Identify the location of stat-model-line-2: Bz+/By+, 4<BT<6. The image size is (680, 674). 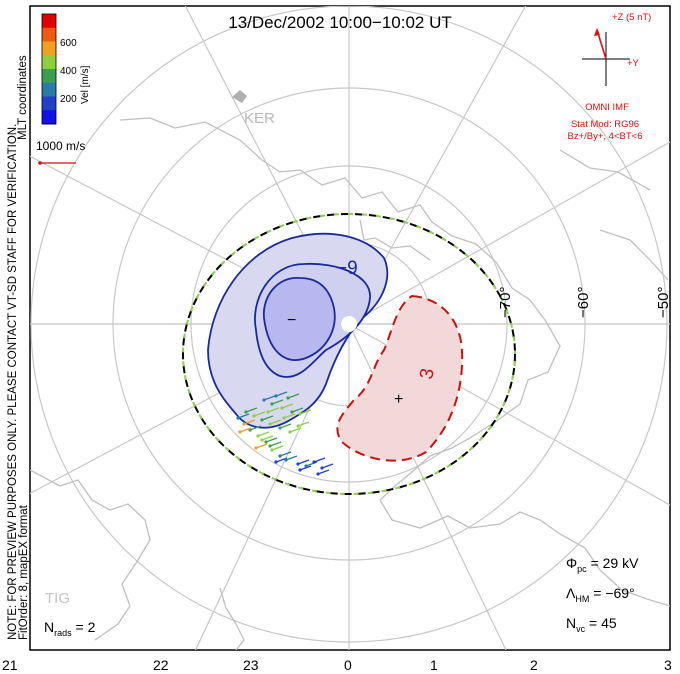
(605, 136).